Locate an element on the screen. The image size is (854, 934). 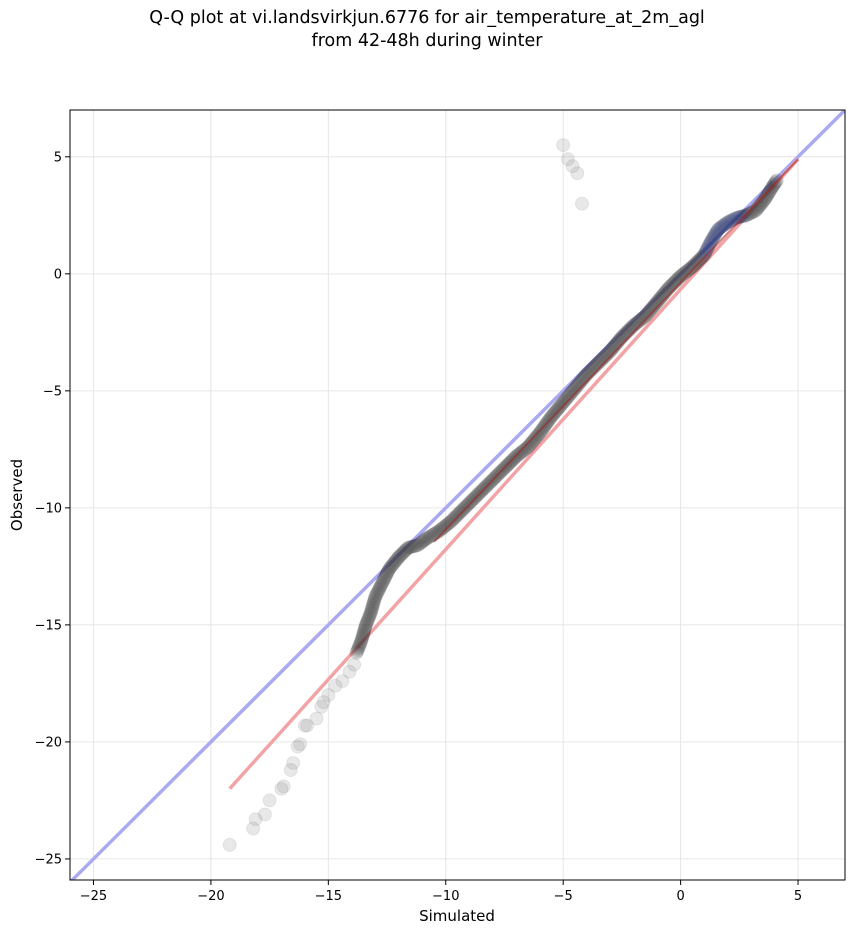
x-tick-label: −10 is located at coordinates (445, 896).